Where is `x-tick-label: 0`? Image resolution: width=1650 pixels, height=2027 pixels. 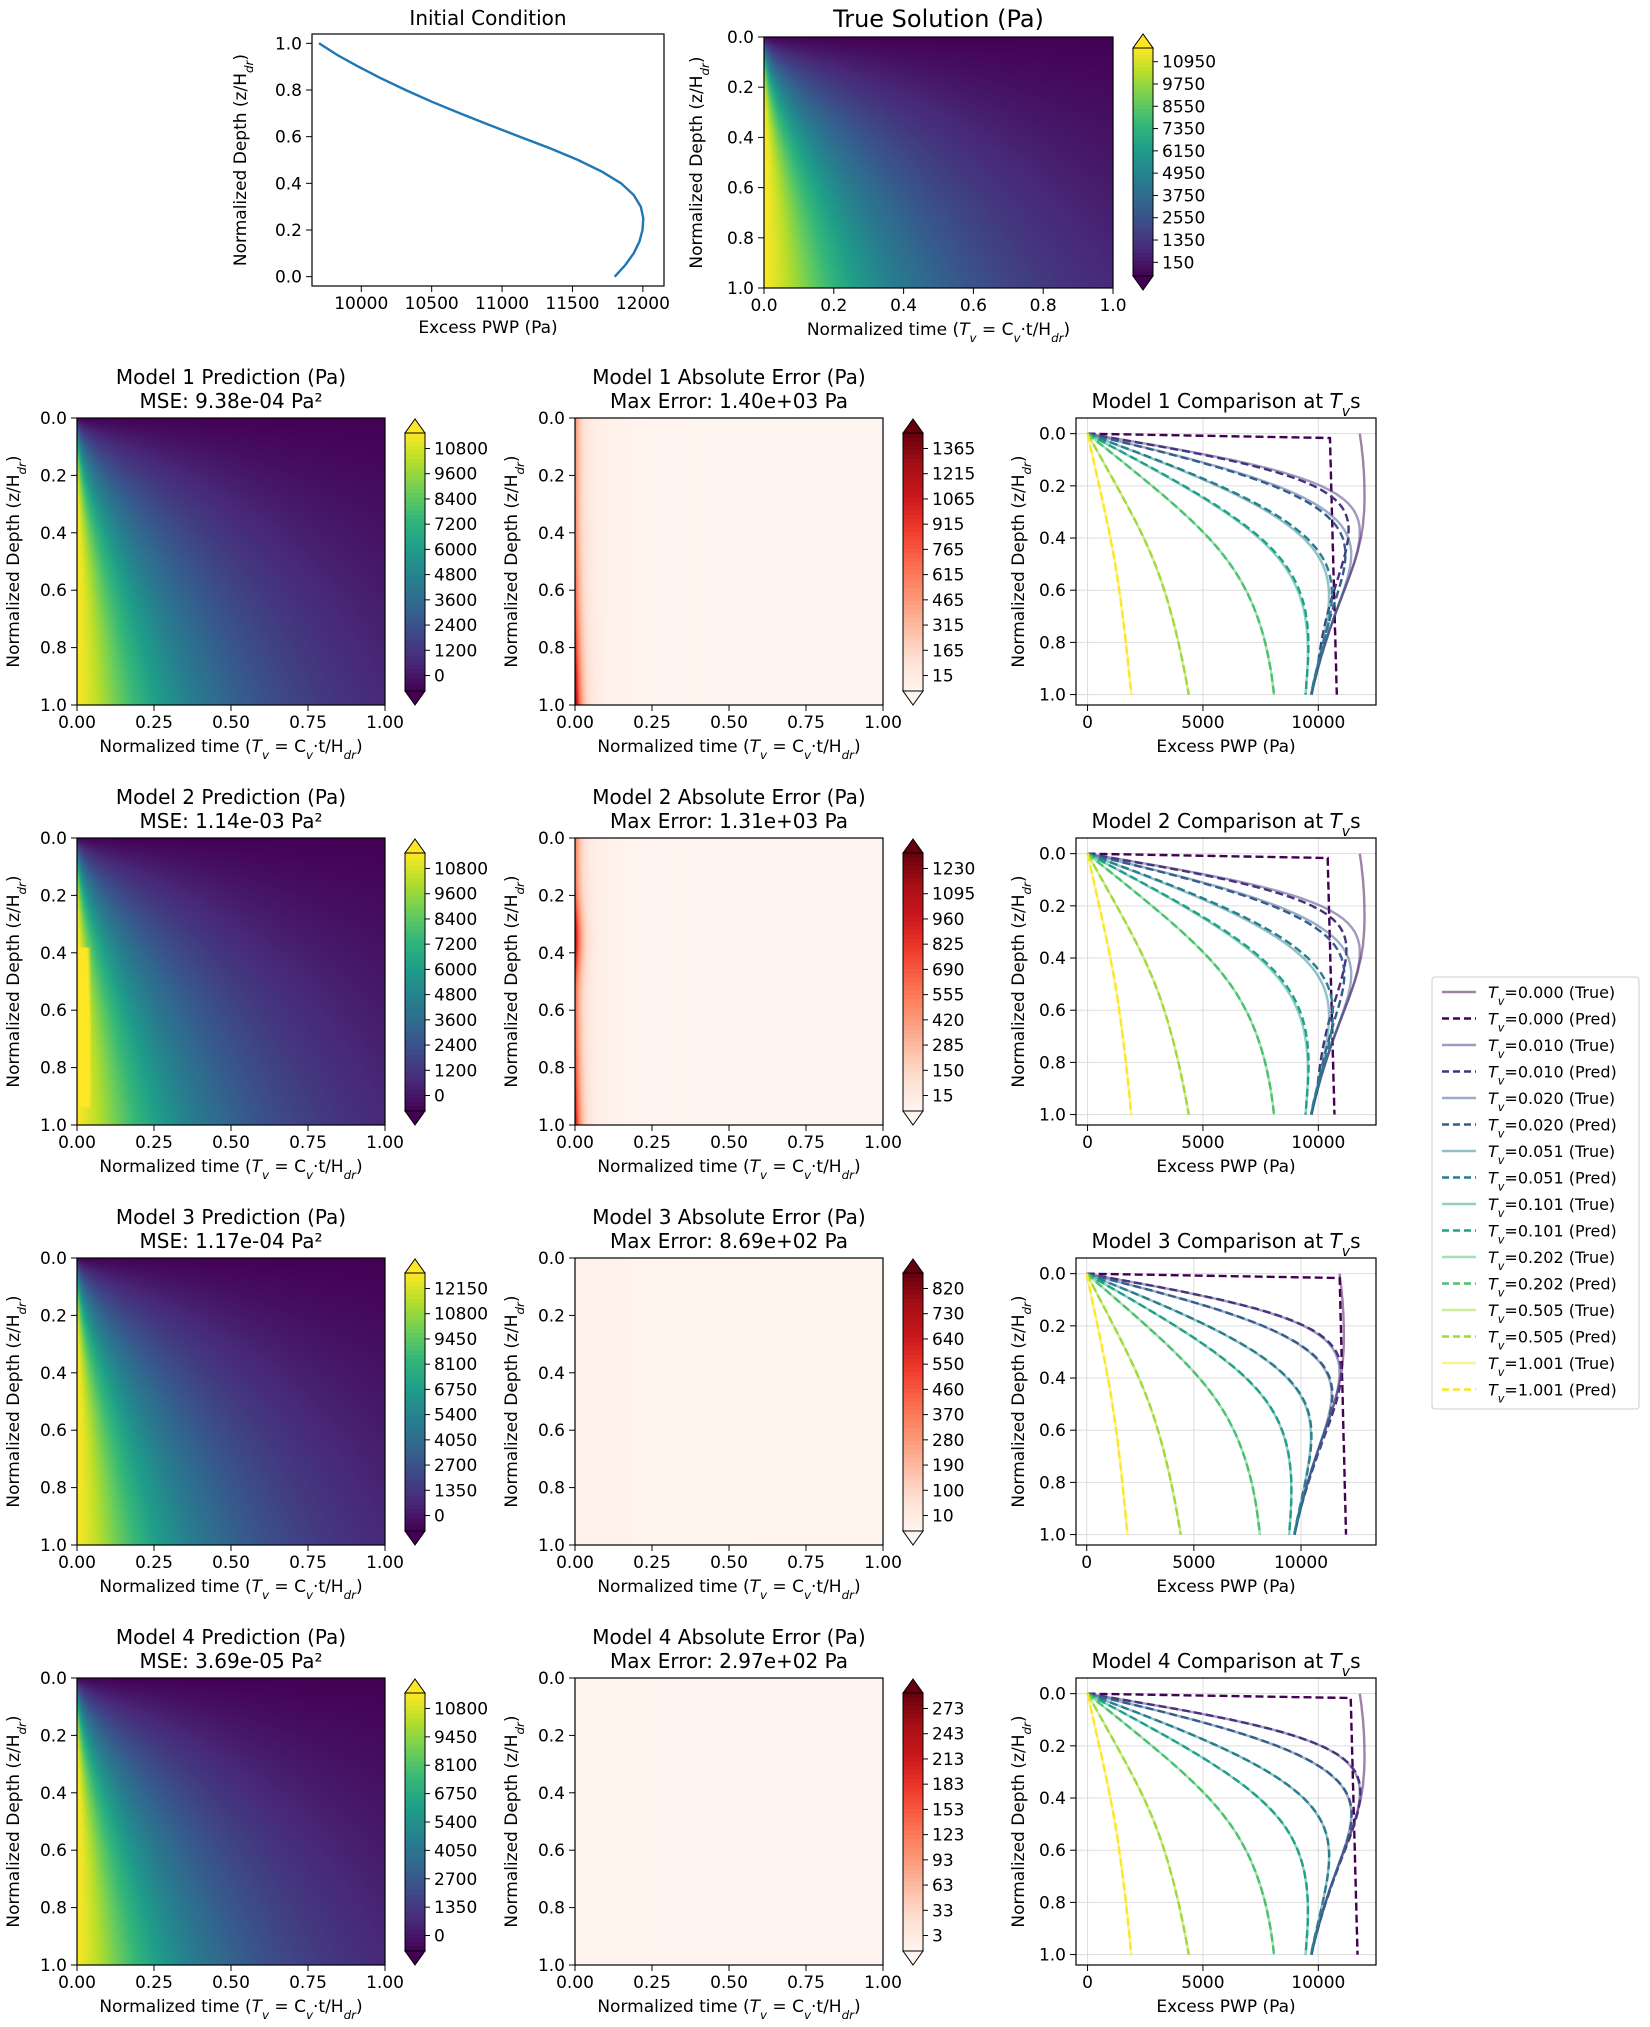 x-tick-label: 0 is located at coordinates (1087, 723).